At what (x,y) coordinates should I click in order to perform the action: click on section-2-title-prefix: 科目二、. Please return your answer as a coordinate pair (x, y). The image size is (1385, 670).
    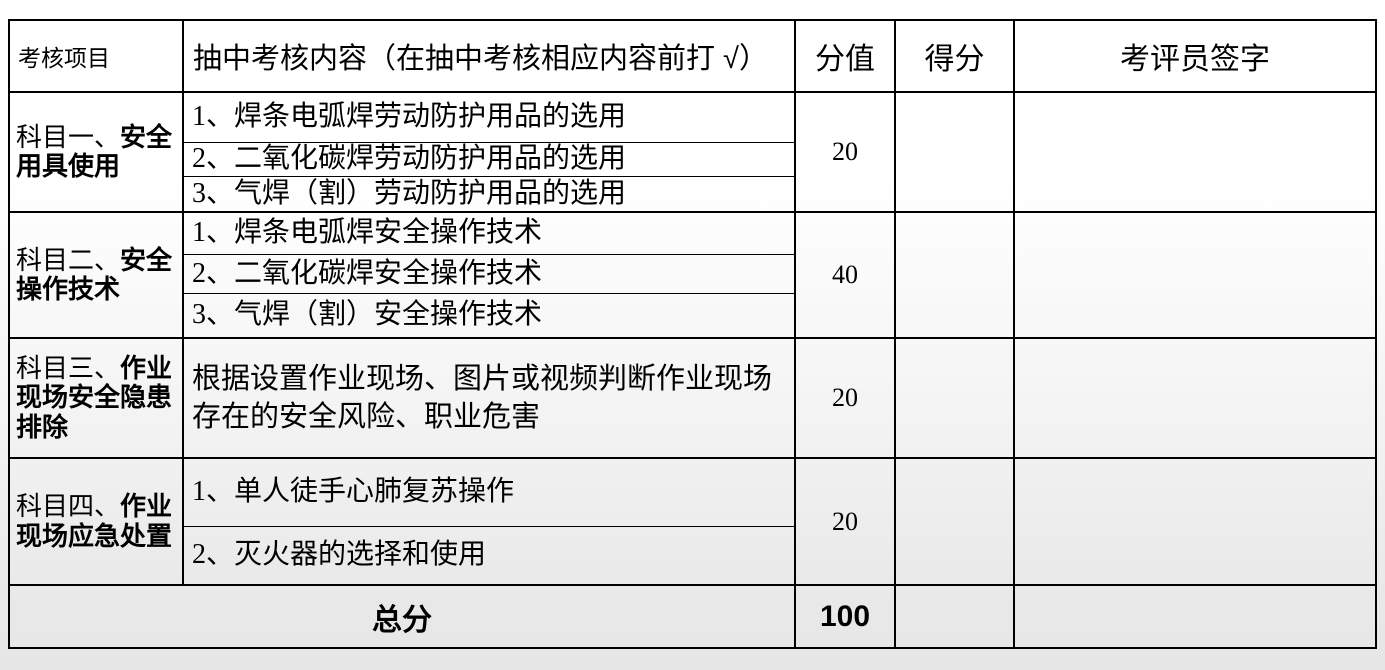
    Looking at the image, I should click on (68, 259).